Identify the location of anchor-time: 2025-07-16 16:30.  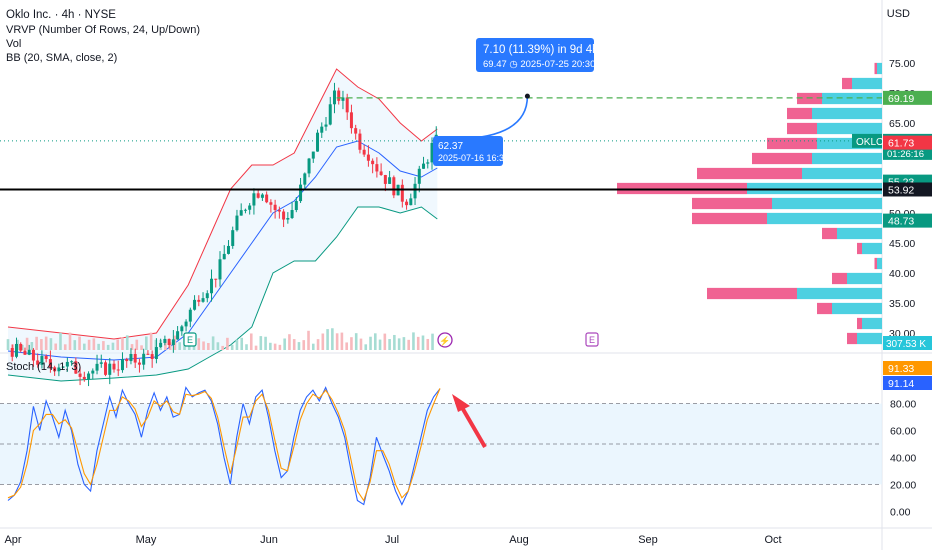
(473, 158).